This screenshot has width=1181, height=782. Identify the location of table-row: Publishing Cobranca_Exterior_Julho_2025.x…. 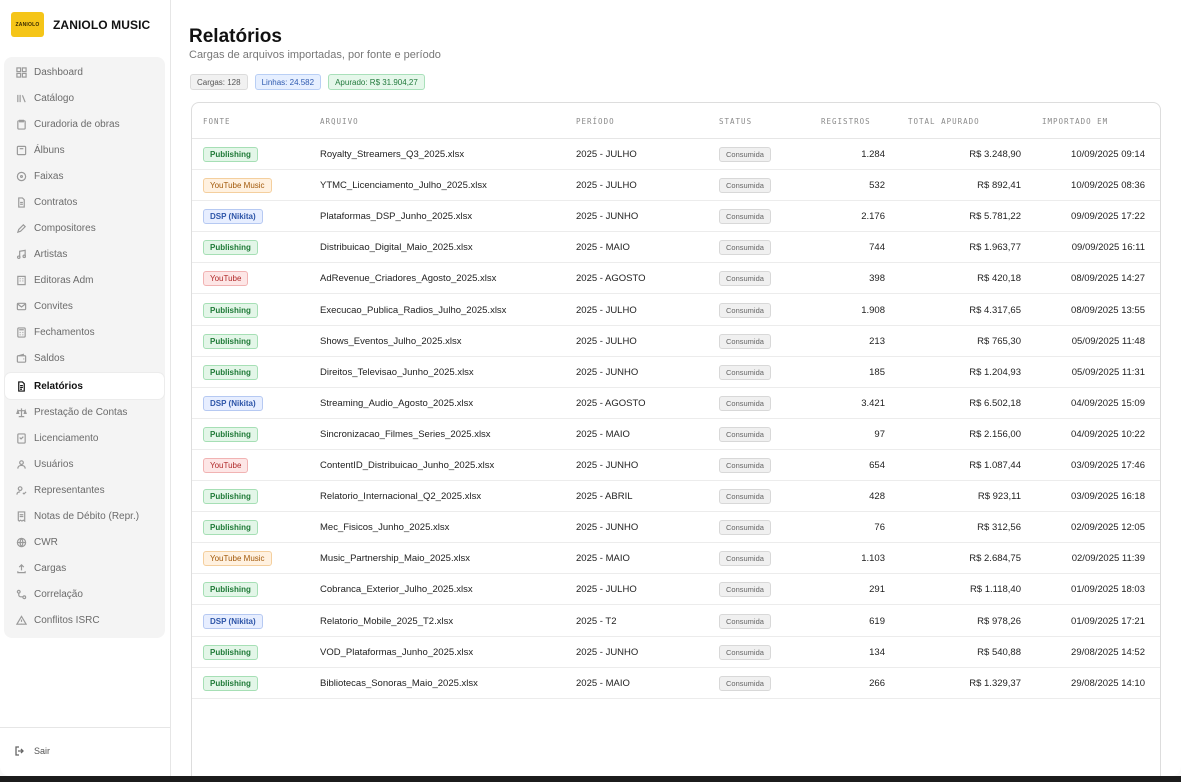
(676, 590).